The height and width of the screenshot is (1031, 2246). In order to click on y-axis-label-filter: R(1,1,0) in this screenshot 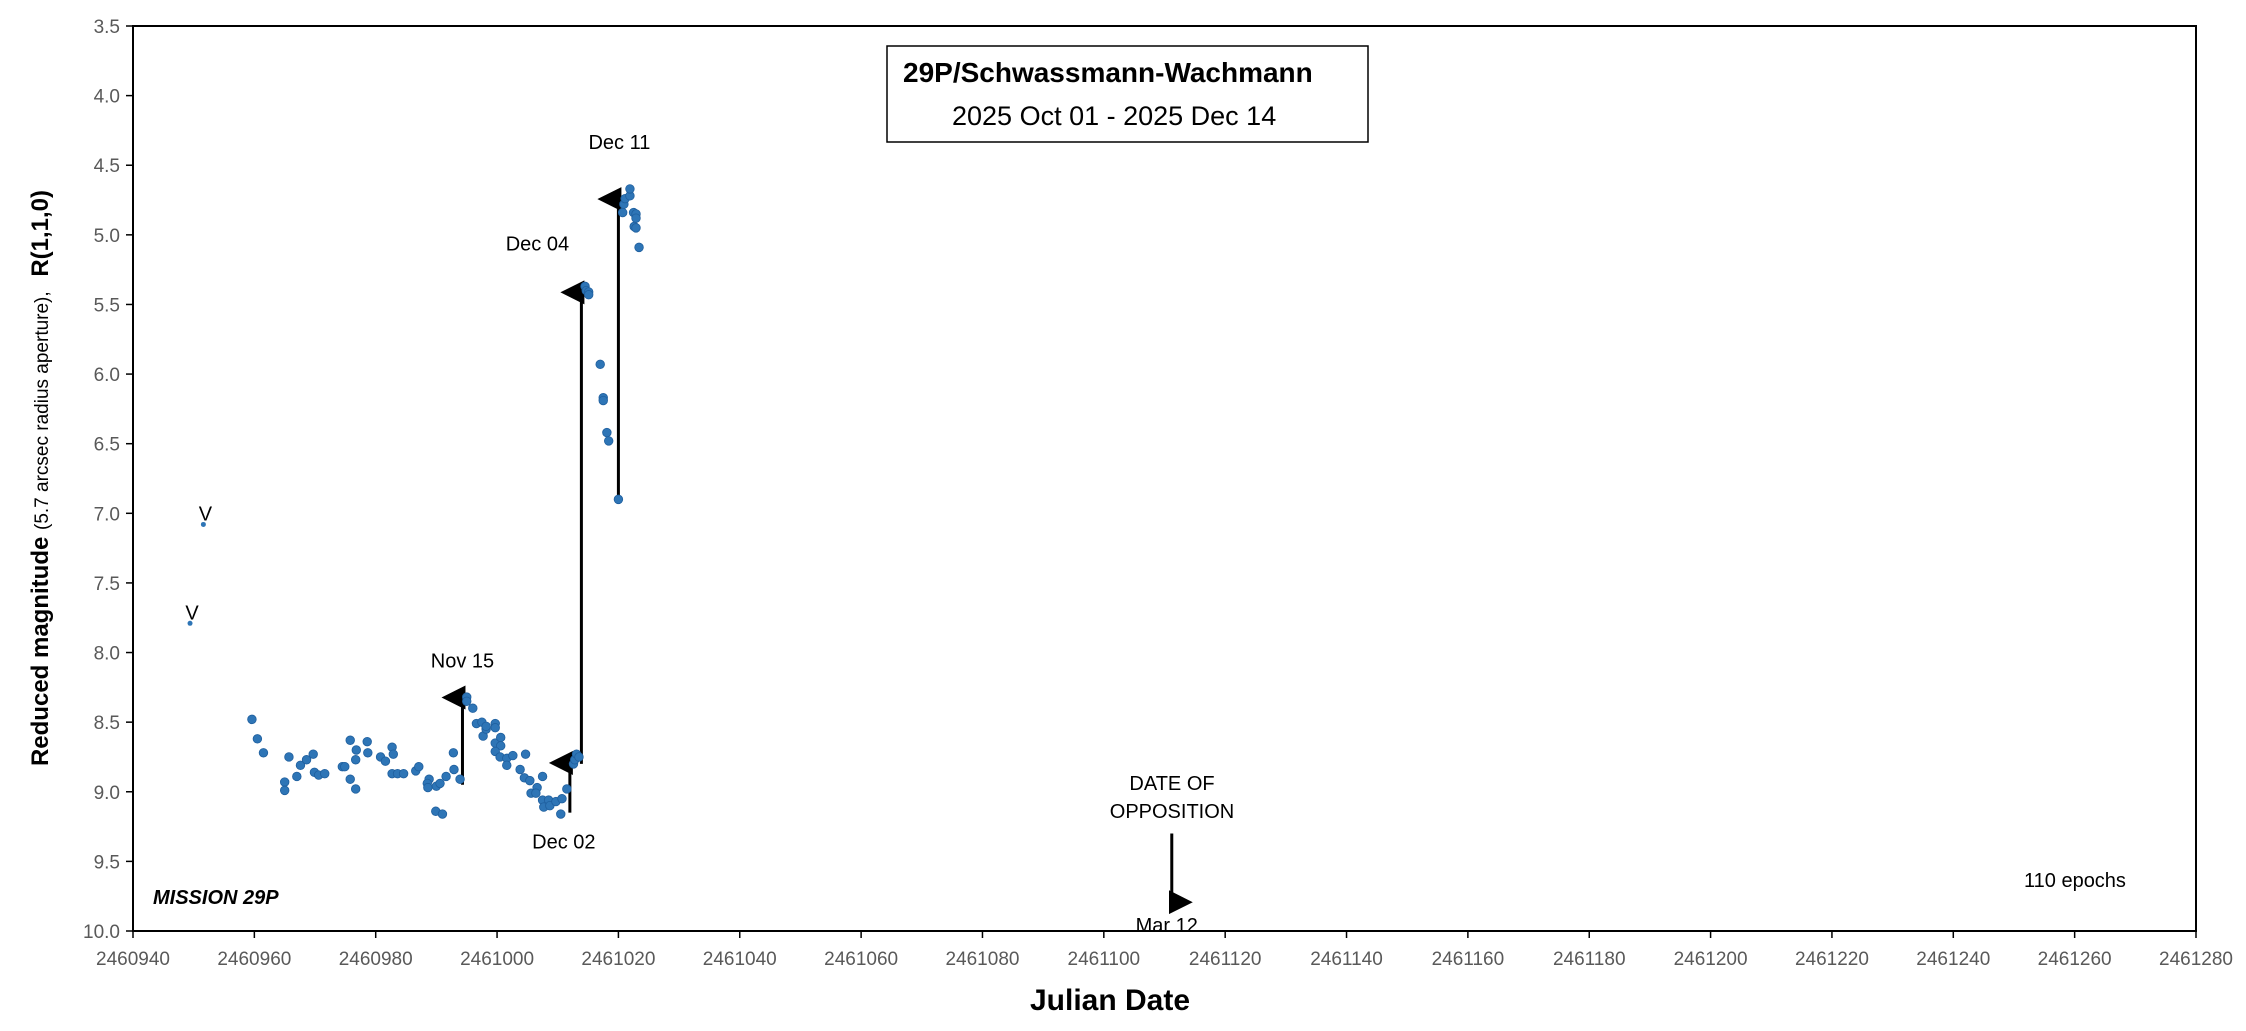, I will do `click(40, 233)`.